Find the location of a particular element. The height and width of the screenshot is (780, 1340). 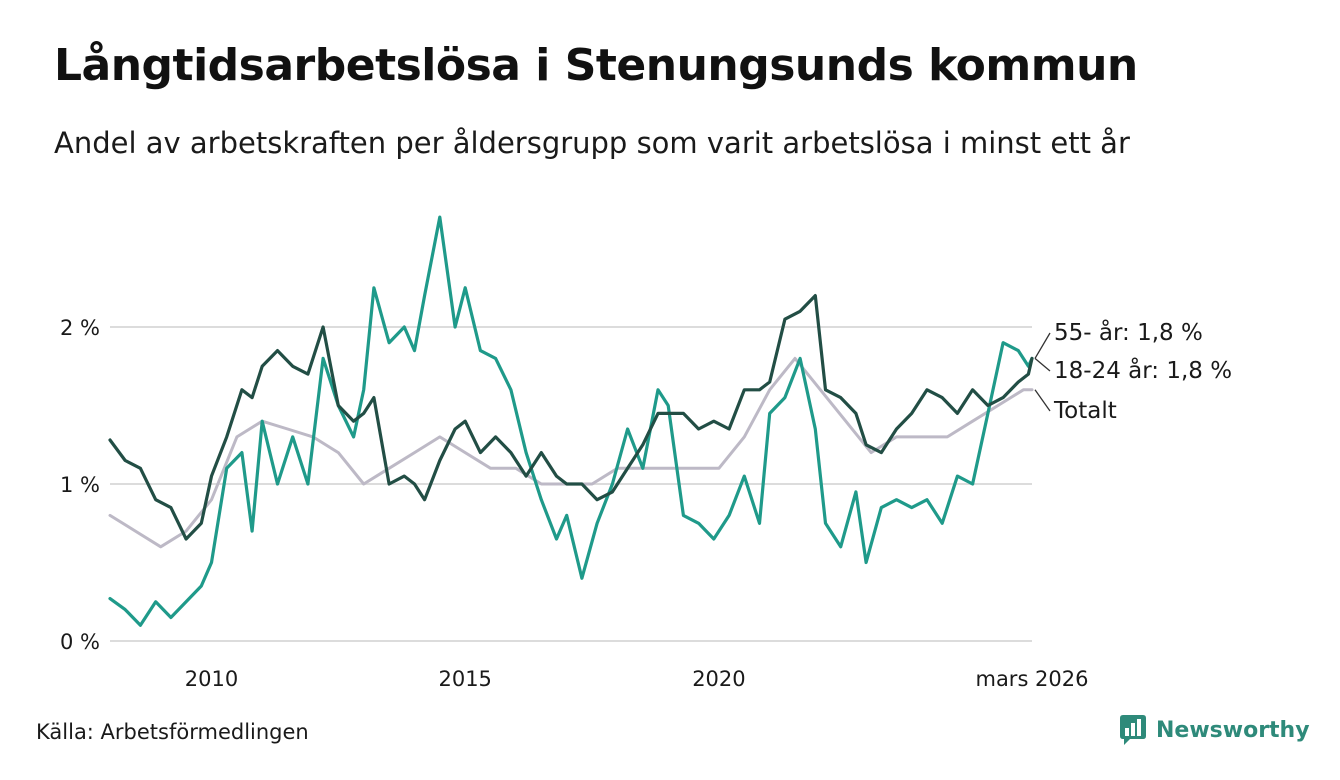

y-tick-label: 2 % is located at coordinates (80, 328).